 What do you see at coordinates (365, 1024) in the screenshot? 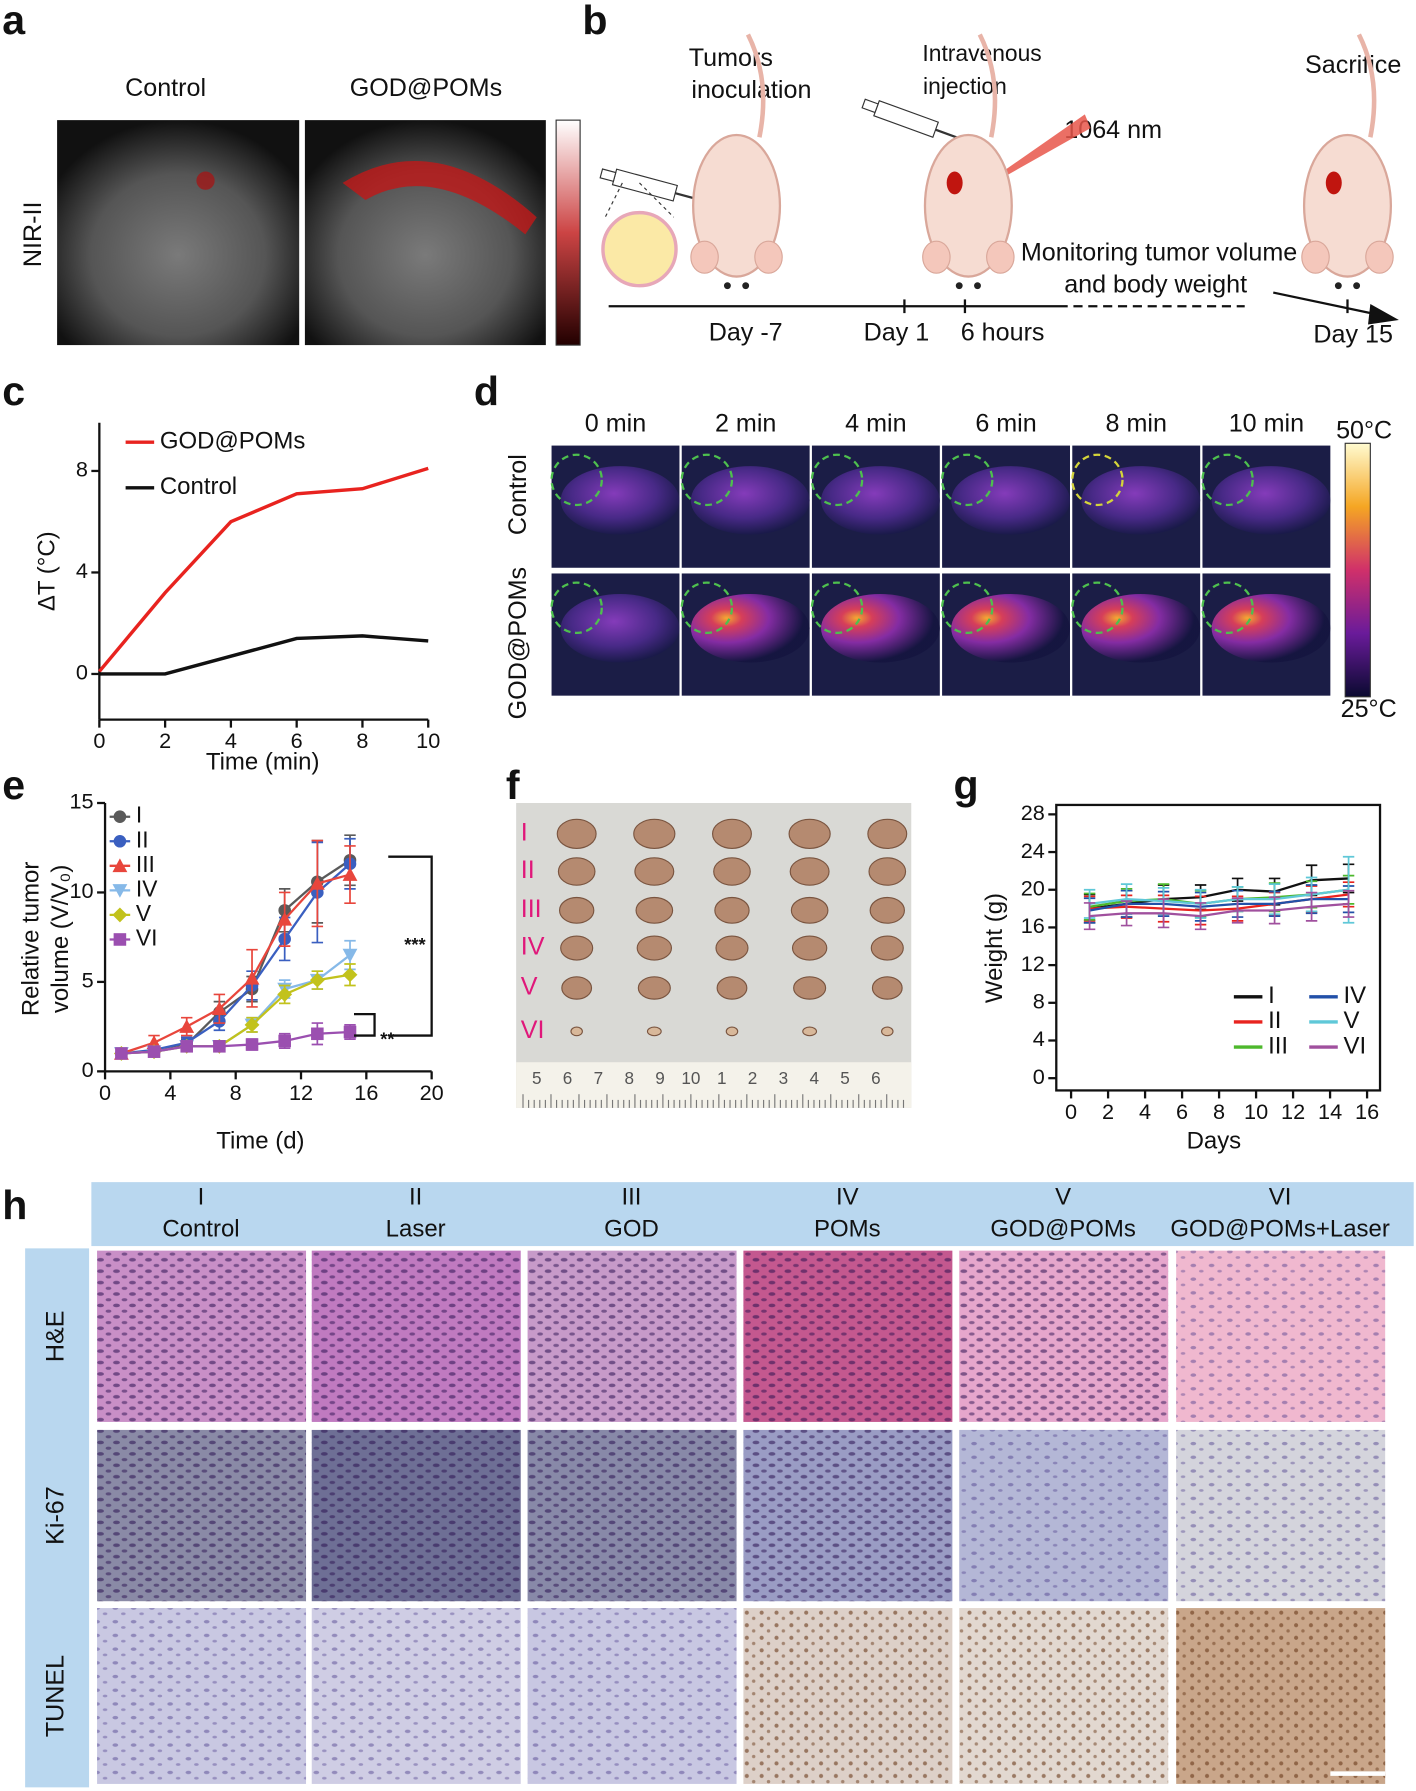
I see `significance-bracket` at bounding box center [365, 1024].